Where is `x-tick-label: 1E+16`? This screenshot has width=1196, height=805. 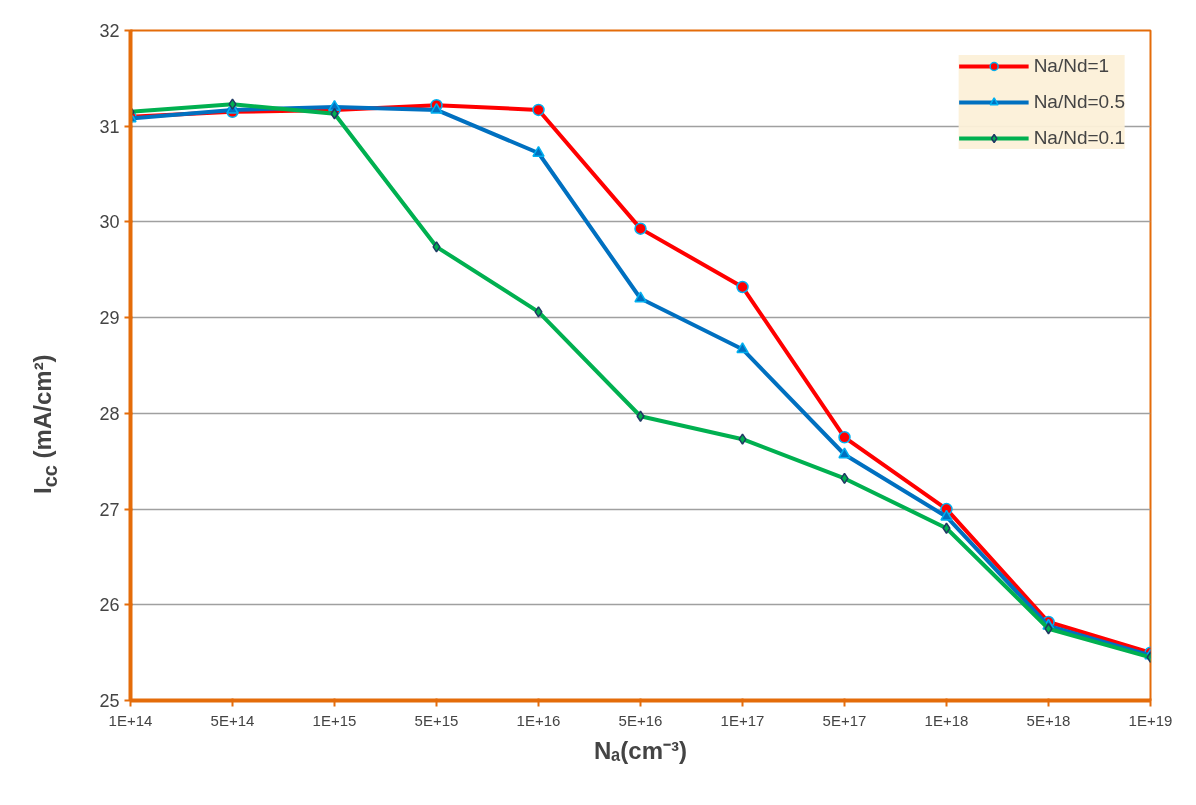
x-tick-label: 1E+16 is located at coordinates (538, 720).